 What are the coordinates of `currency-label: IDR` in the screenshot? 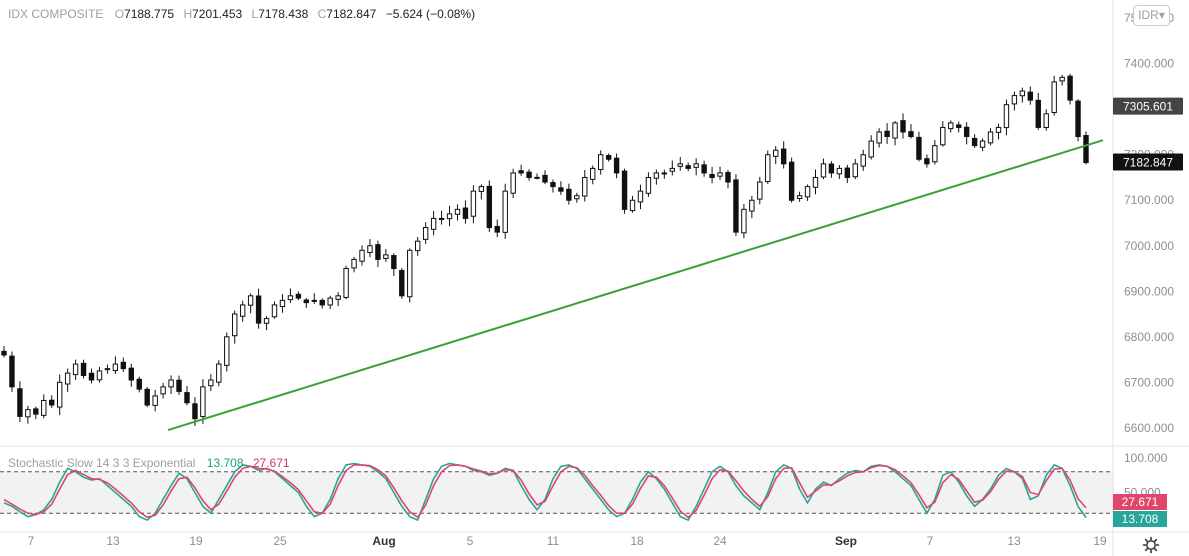 It's located at (1148, 15).